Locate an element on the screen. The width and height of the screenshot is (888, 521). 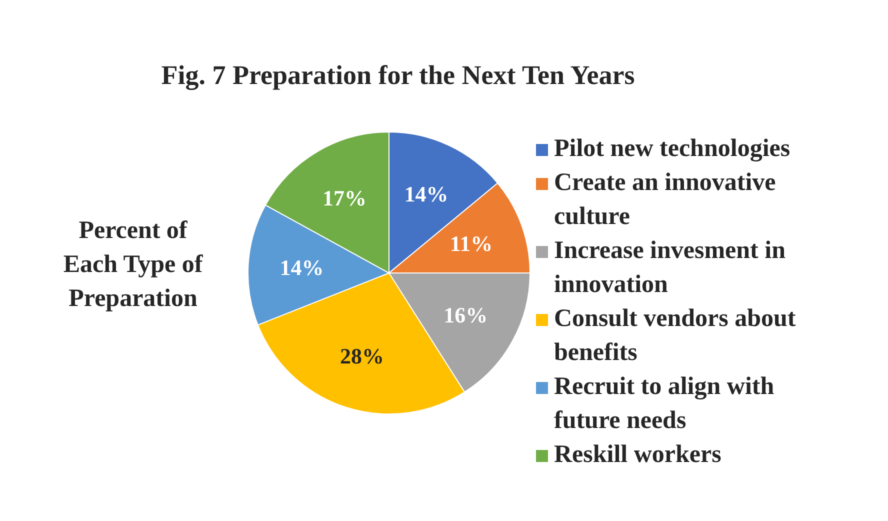
chart-title: Fig. 7 Preparation for the Next Ten Years is located at coordinates (398, 75).